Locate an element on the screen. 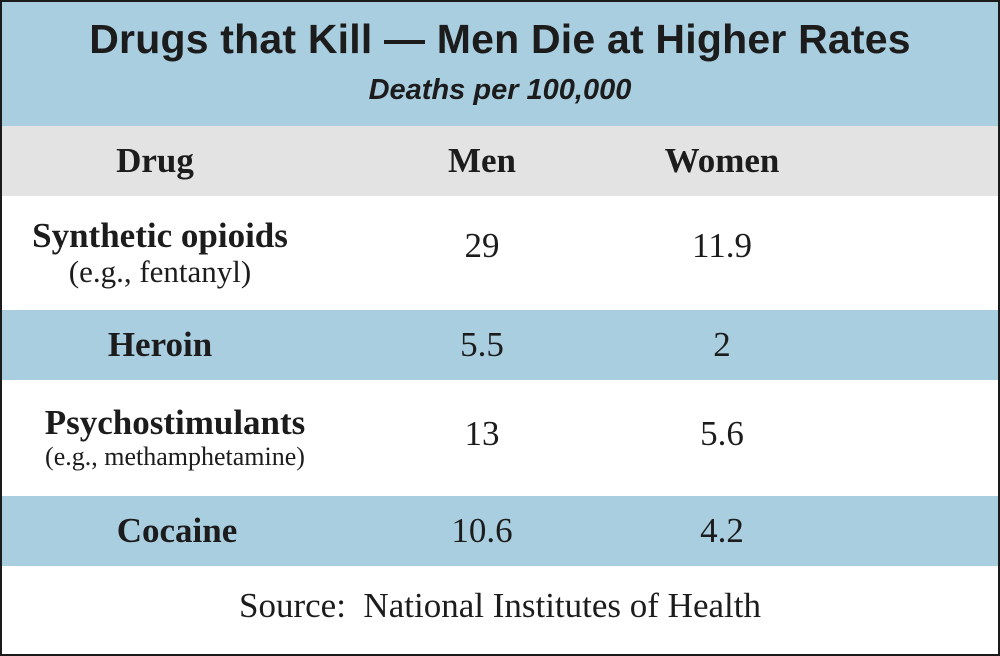 The height and width of the screenshot is (656, 1000). men-rate: 10.6 is located at coordinates (482, 530).